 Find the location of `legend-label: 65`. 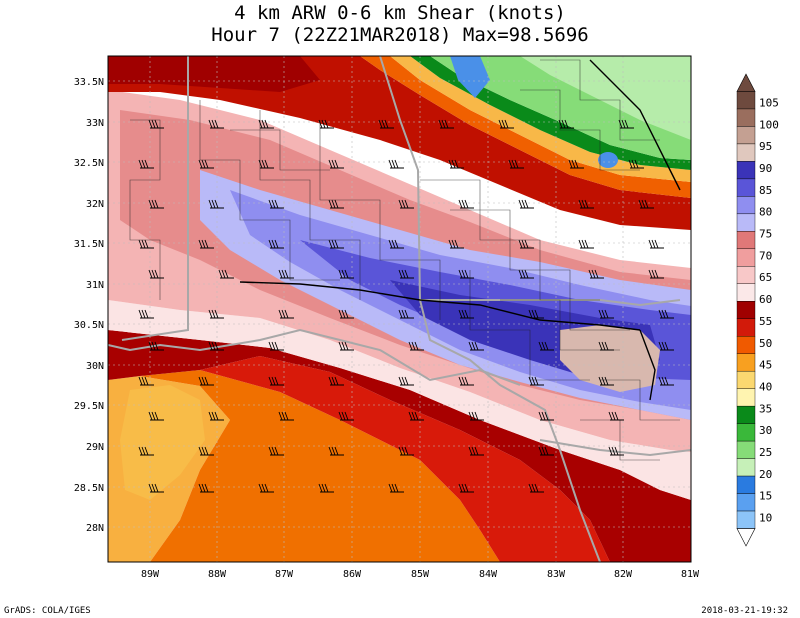

legend-label: 65 is located at coordinates (765, 277).